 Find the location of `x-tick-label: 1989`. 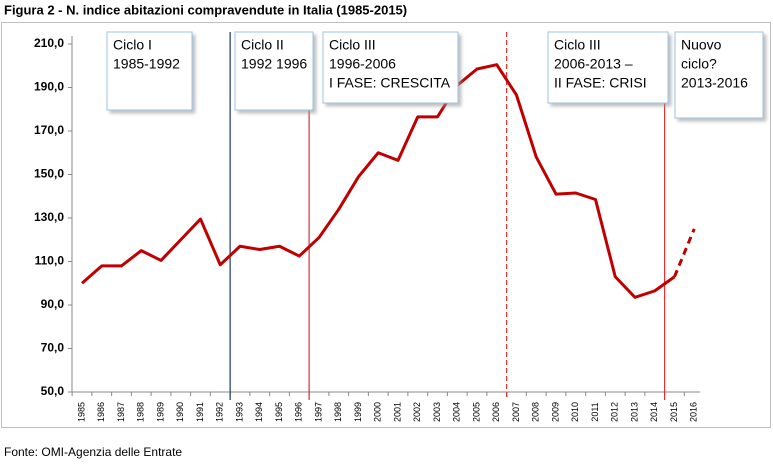

x-tick-label: 1989 is located at coordinates (160, 412).